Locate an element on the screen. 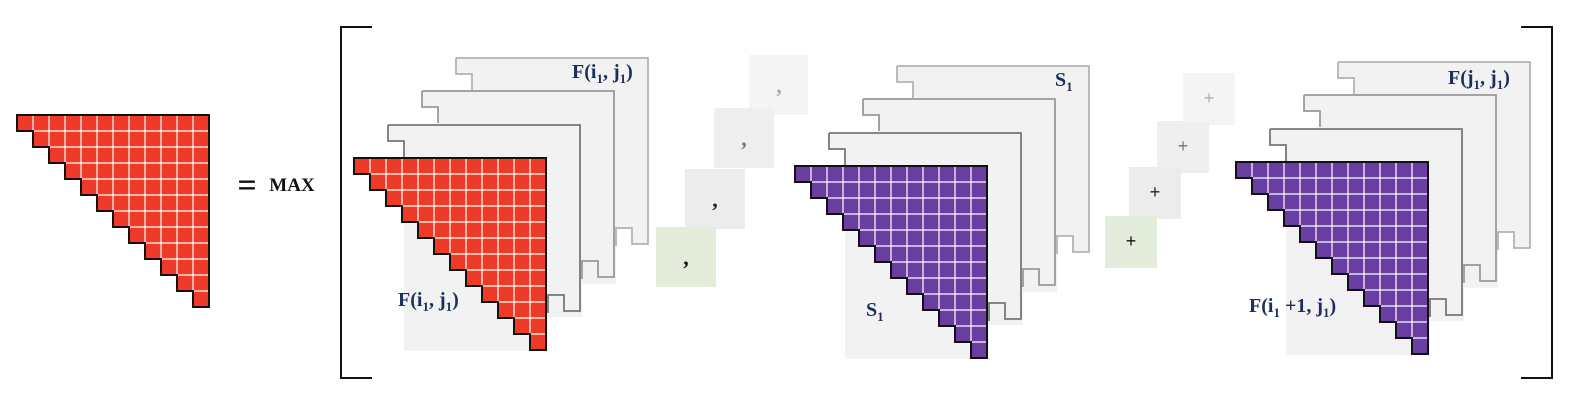 The width and height of the screenshot is (1572, 414). comma-box-active is located at coordinates (686, 257).